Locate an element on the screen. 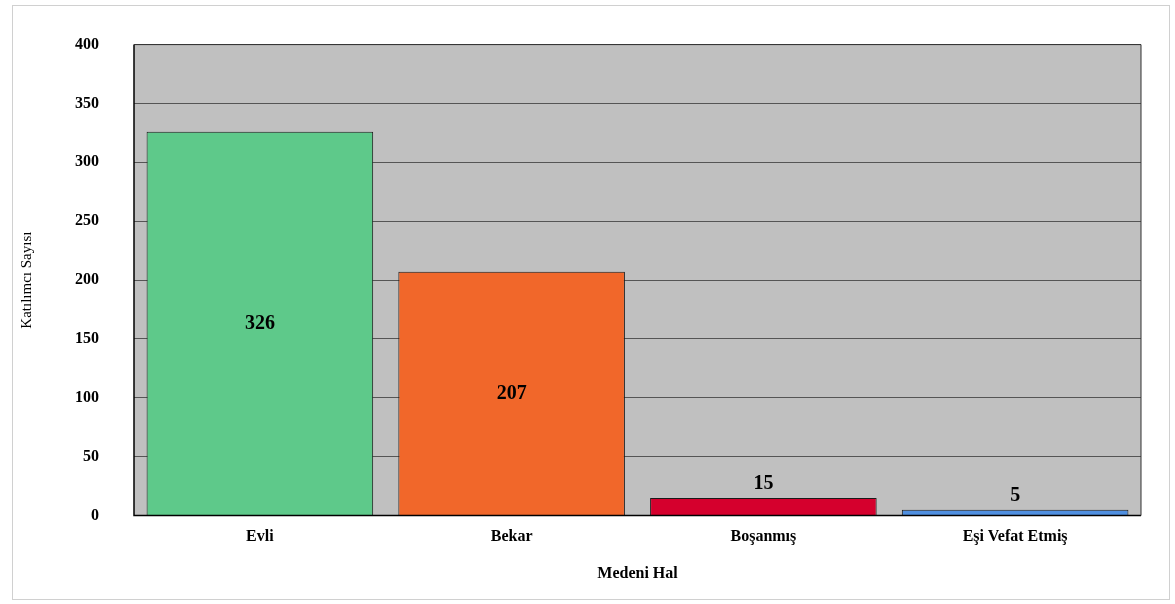 The height and width of the screenshot is (604, 1175). data-label: 207 is located at coordinates (511, 391).